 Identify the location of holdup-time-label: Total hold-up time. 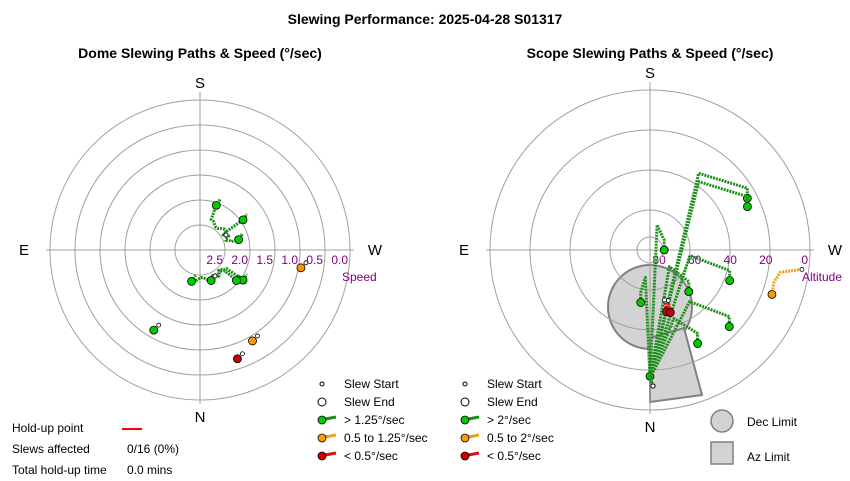
(59, 470).